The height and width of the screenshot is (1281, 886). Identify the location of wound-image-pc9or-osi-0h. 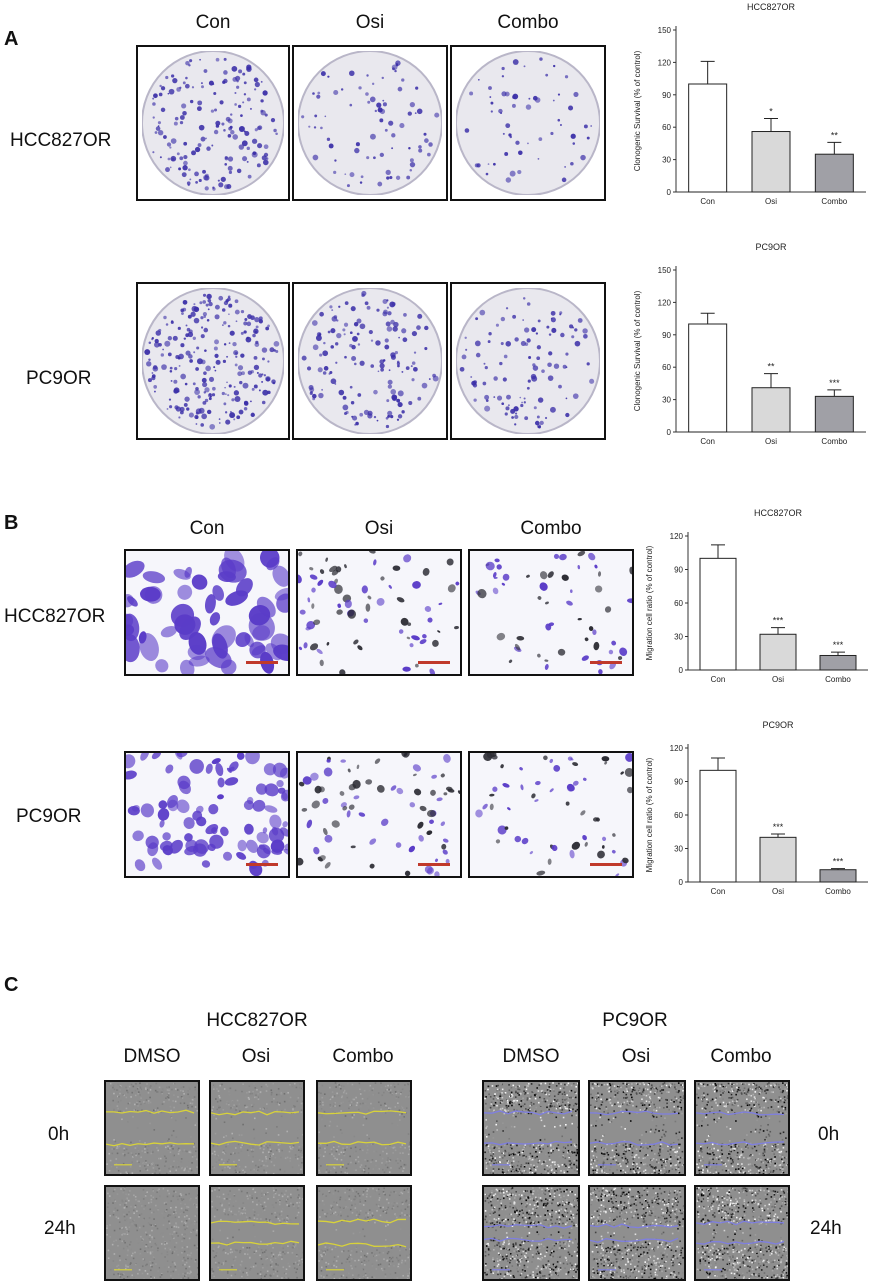
(637, 1128).